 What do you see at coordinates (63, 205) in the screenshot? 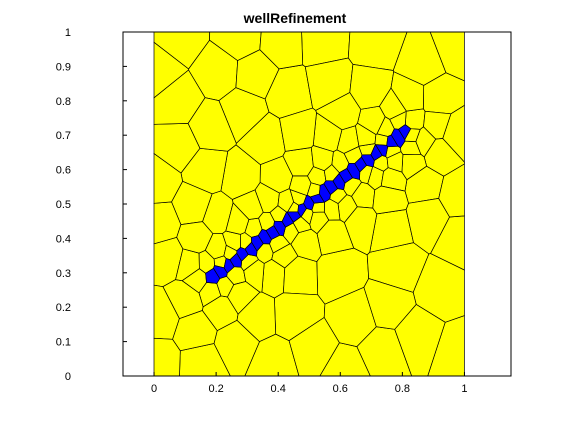
I see `y-tick-label: 0.5` at bounding box center [63, 205].